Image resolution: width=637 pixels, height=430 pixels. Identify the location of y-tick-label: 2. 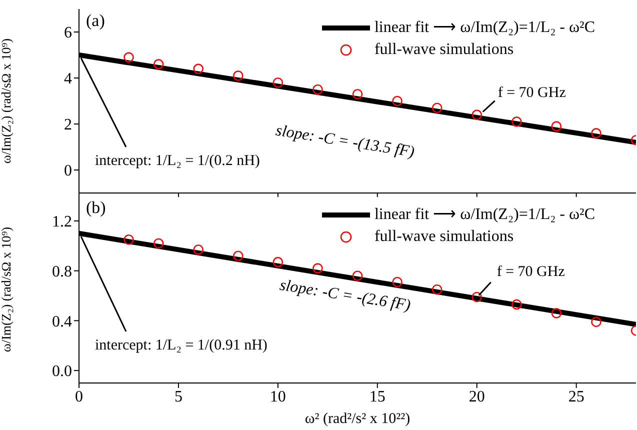
(68, 125).